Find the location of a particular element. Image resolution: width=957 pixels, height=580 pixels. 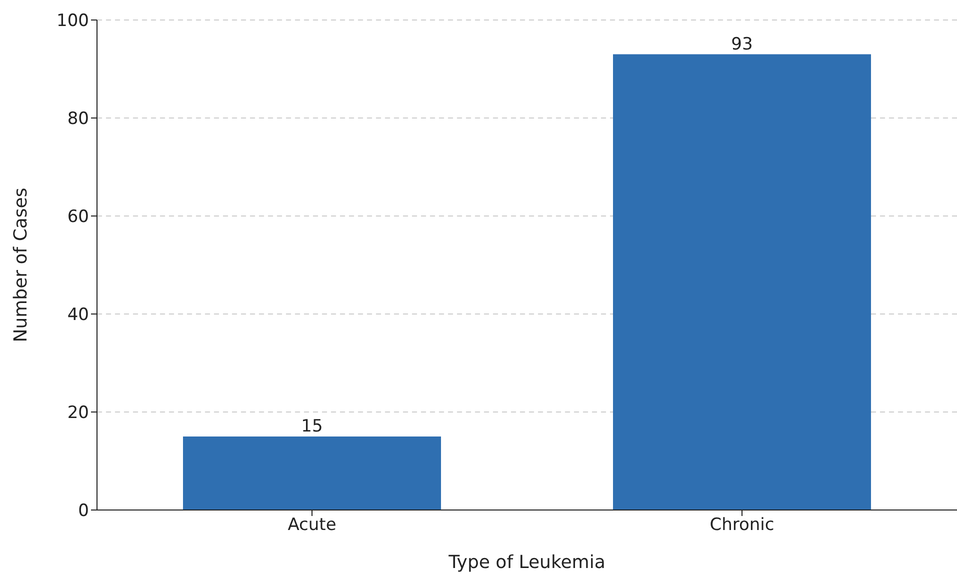

y-tick-label: 0 is located at coordinates (83, 511).